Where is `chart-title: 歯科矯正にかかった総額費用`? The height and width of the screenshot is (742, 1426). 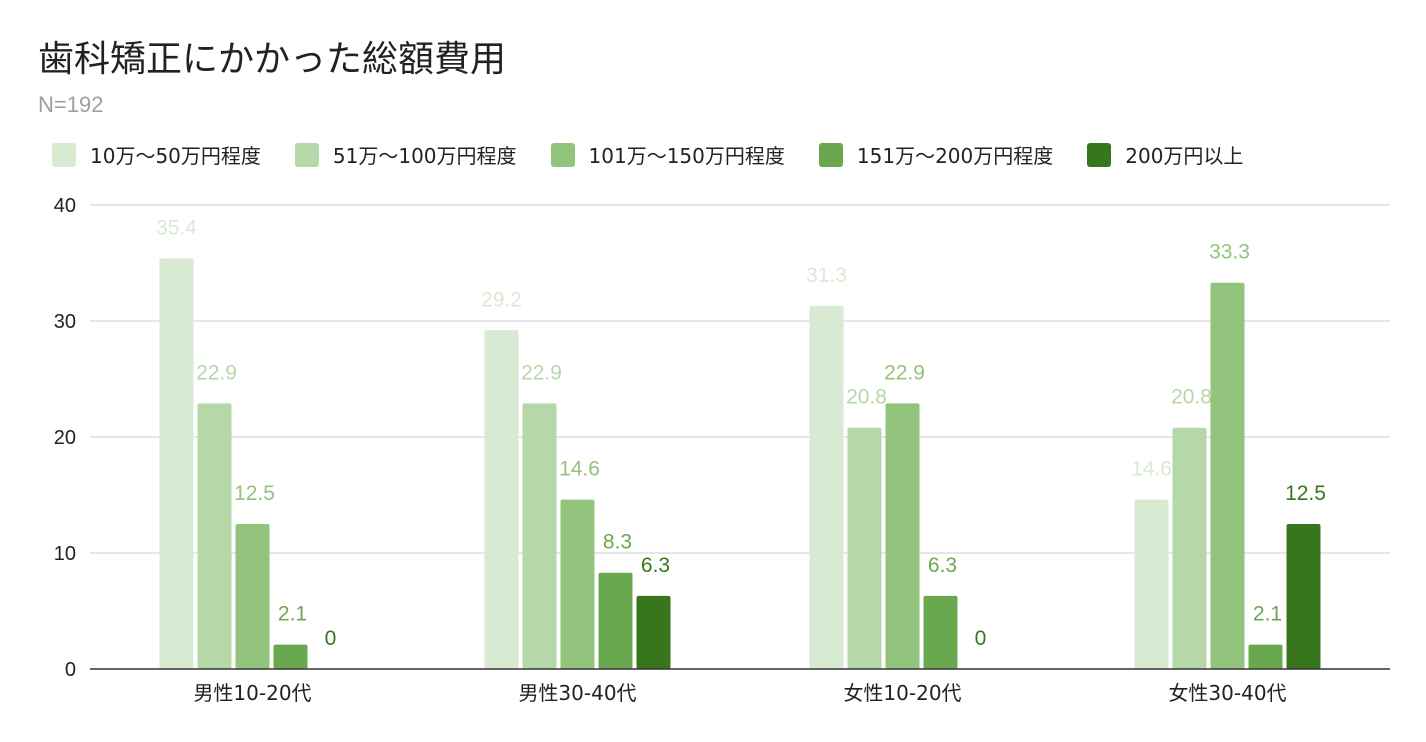 chart-title: 歯科矯正にかかった総額費用 is located at coordinates (272, 59).